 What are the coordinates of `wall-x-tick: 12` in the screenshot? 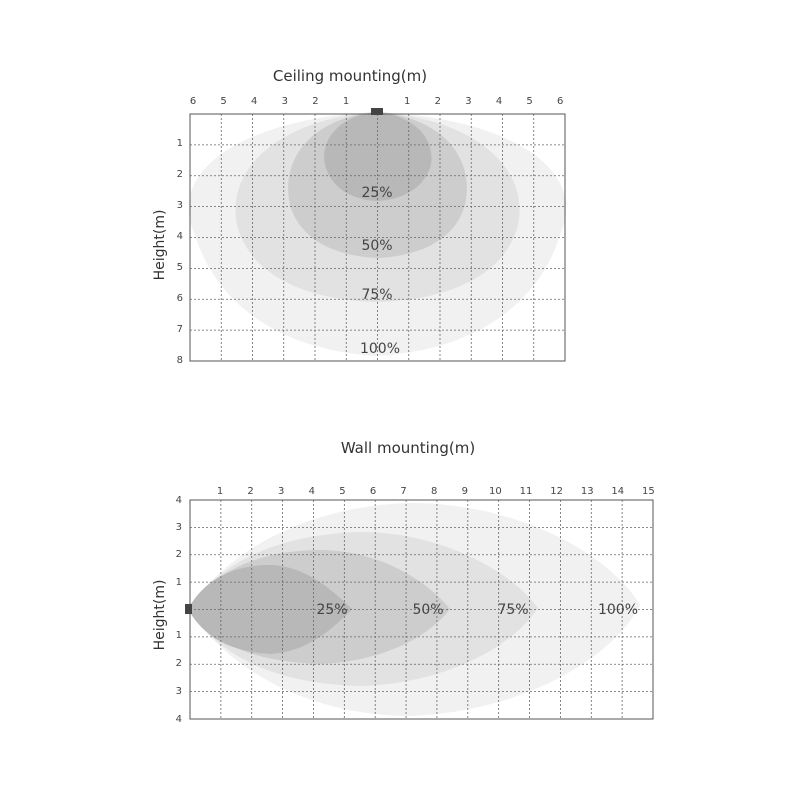 It's located at (556, 491).